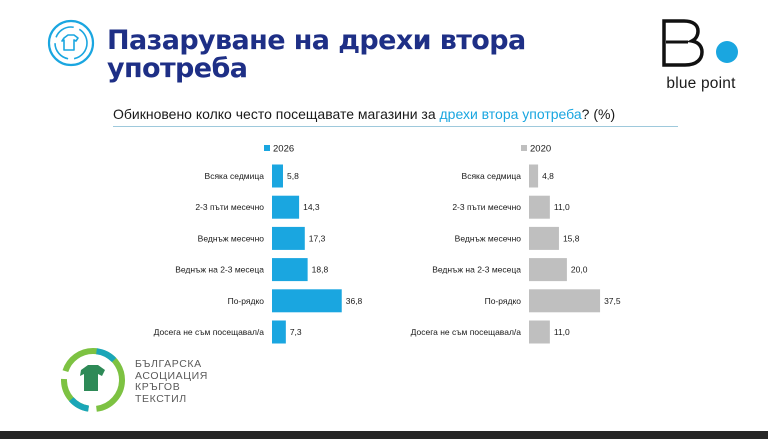 Image resolution: width=768 pixels, height=439 pixels. Describe the element at coordinates (579, 270) in the screenshot. I see `data-label: 20,0` at that location.